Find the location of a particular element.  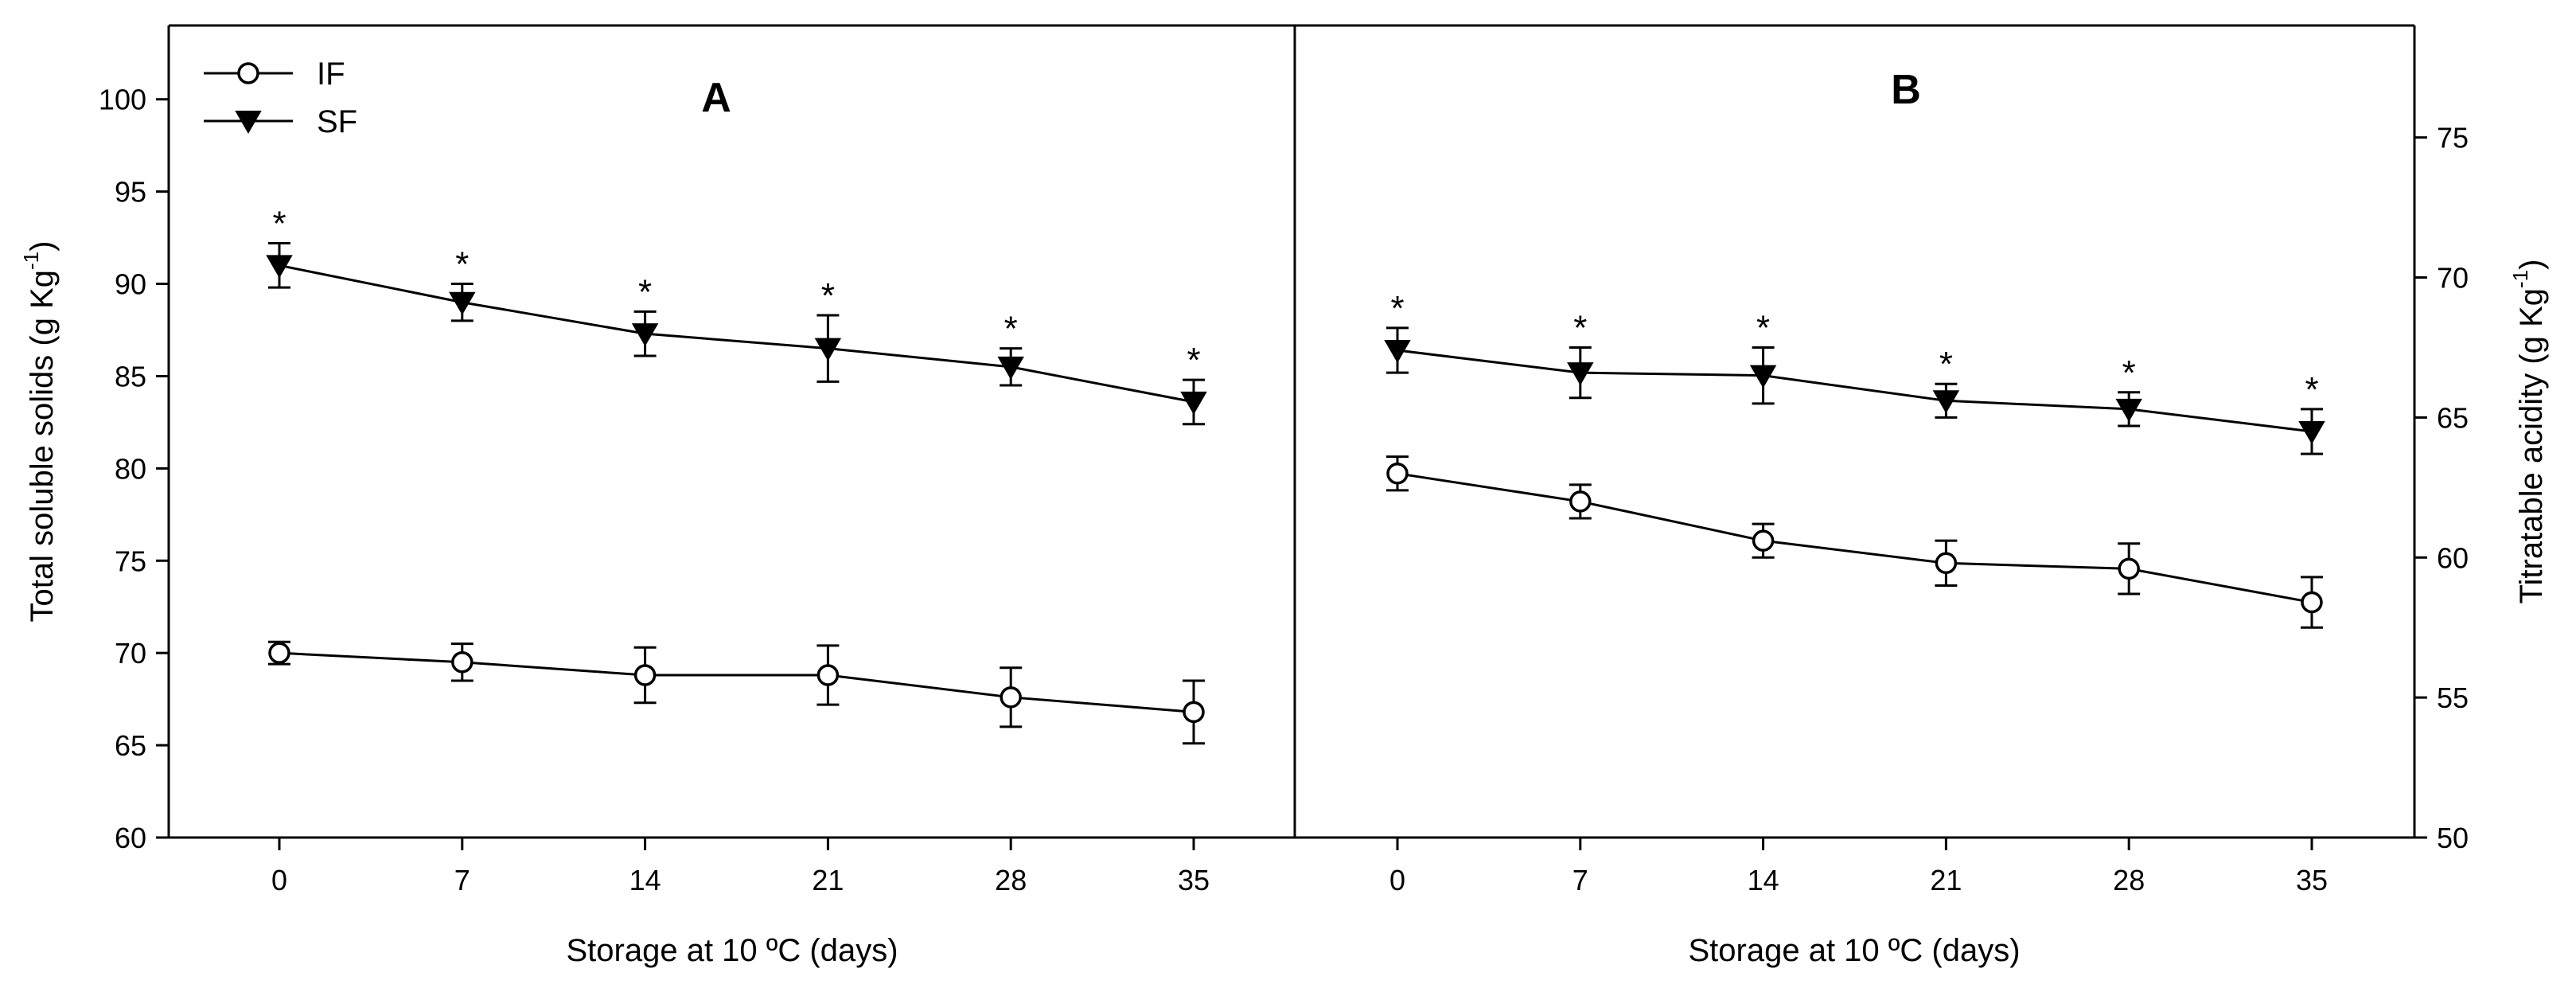

panel-a-x-axis-title: Storage at 10 ºC (days) is located at coordinates (732, 950).